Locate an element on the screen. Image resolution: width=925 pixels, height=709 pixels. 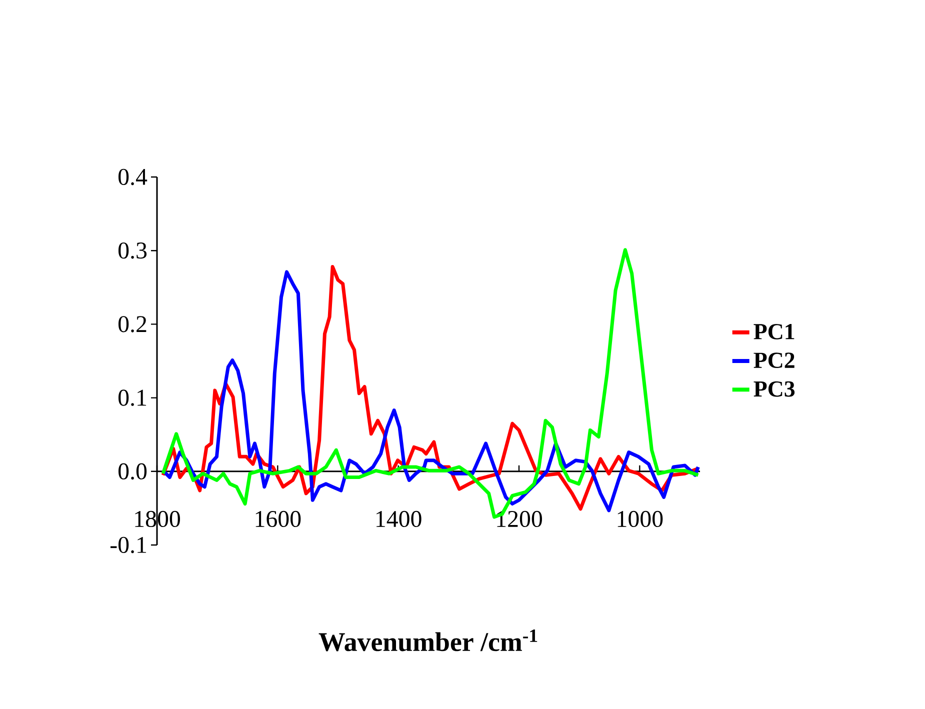
y-tick-label: 0.3 is located at coordinates (132, 250).